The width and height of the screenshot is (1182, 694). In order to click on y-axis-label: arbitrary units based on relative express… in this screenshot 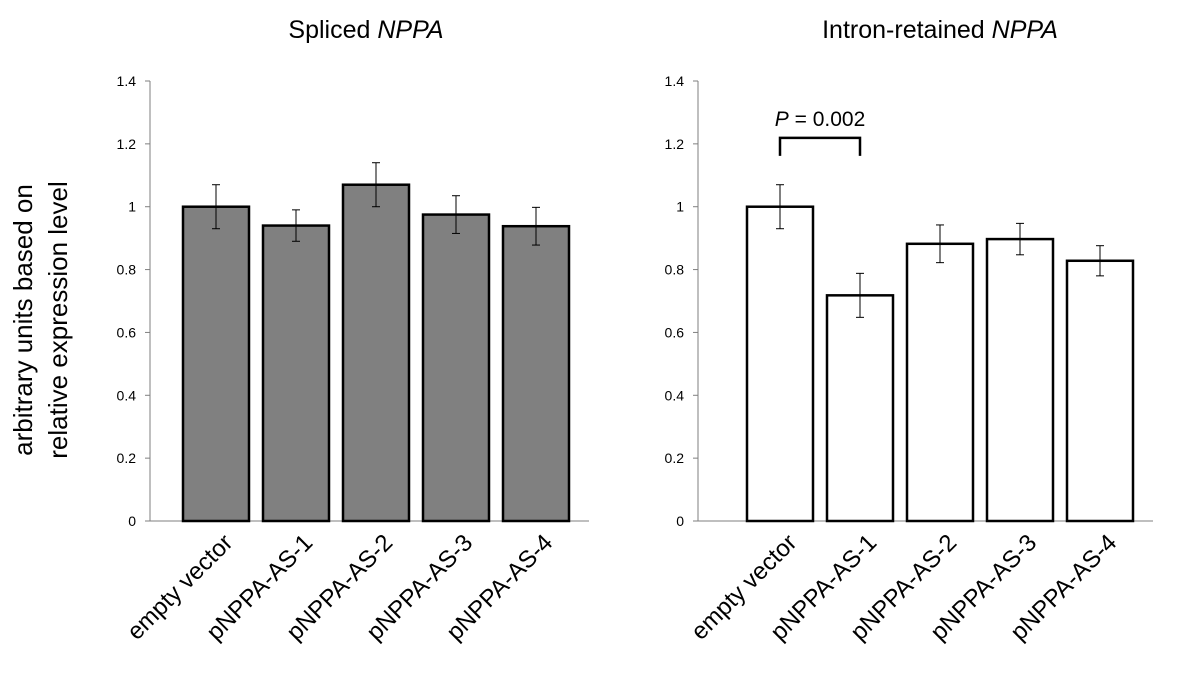, I will do `click(40, 319)`.